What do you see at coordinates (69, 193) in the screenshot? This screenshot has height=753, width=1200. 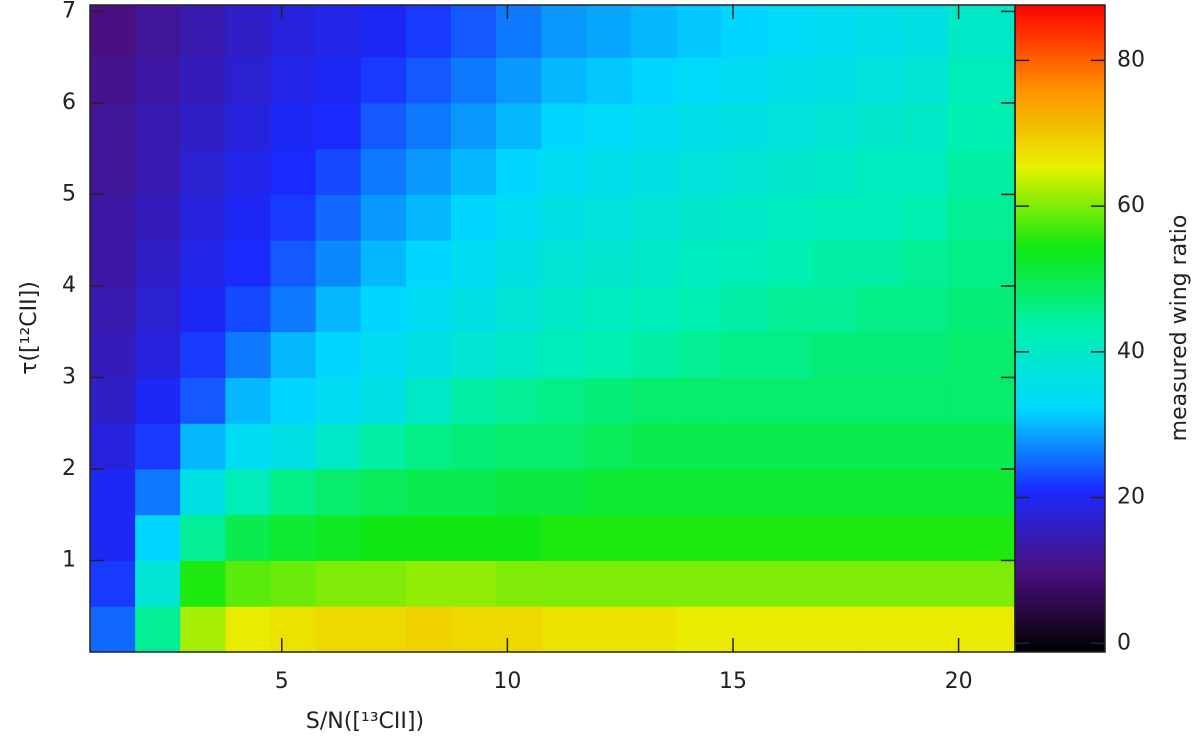 I see `y-tick-label: 5` at bounding box center [69, 193].